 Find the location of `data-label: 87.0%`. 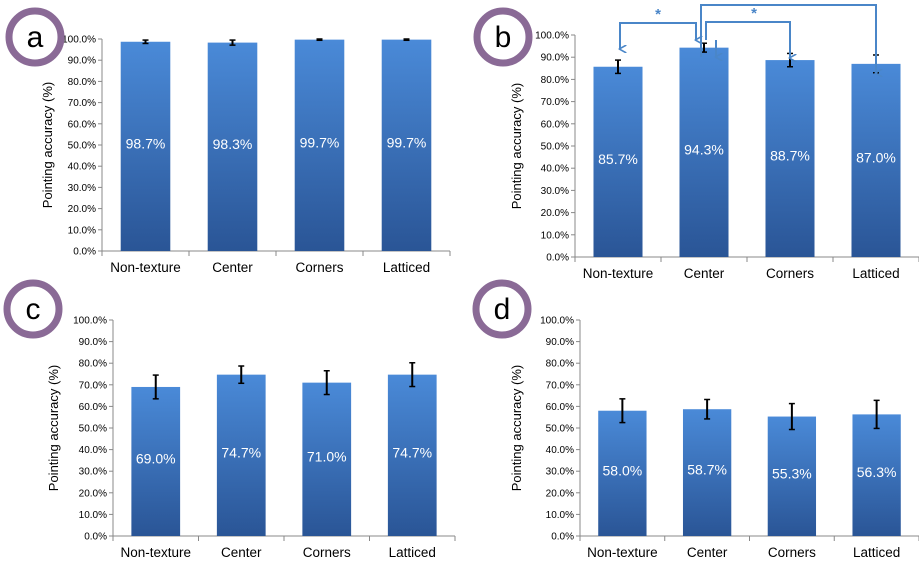

data-label: 87.0% is located at coordinates (876, 157).